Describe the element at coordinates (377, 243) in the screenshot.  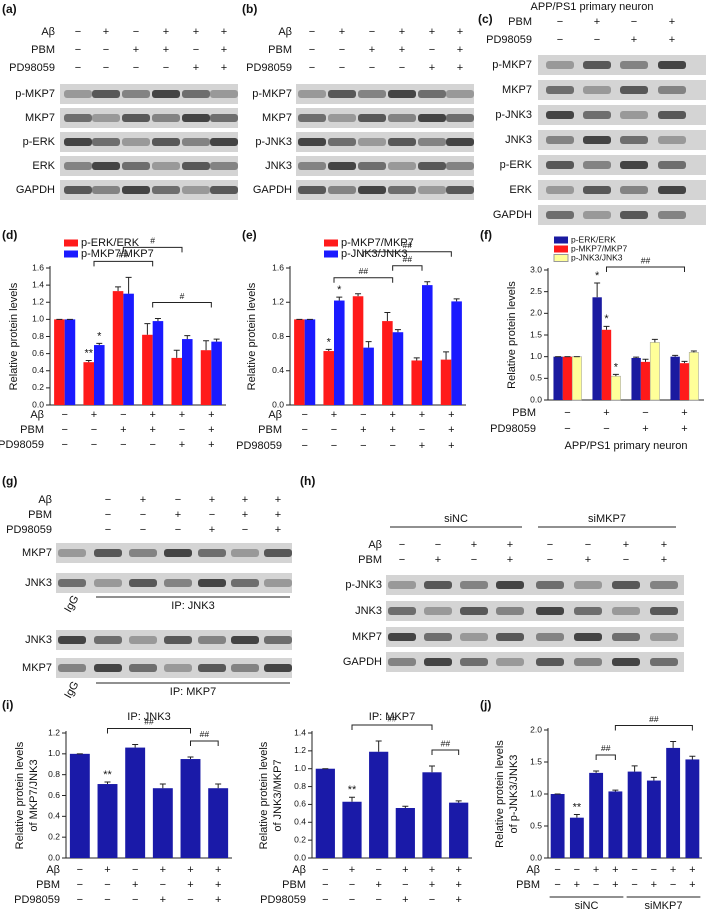
I see `legend-label: p-MKP7/MKP7` at that location.